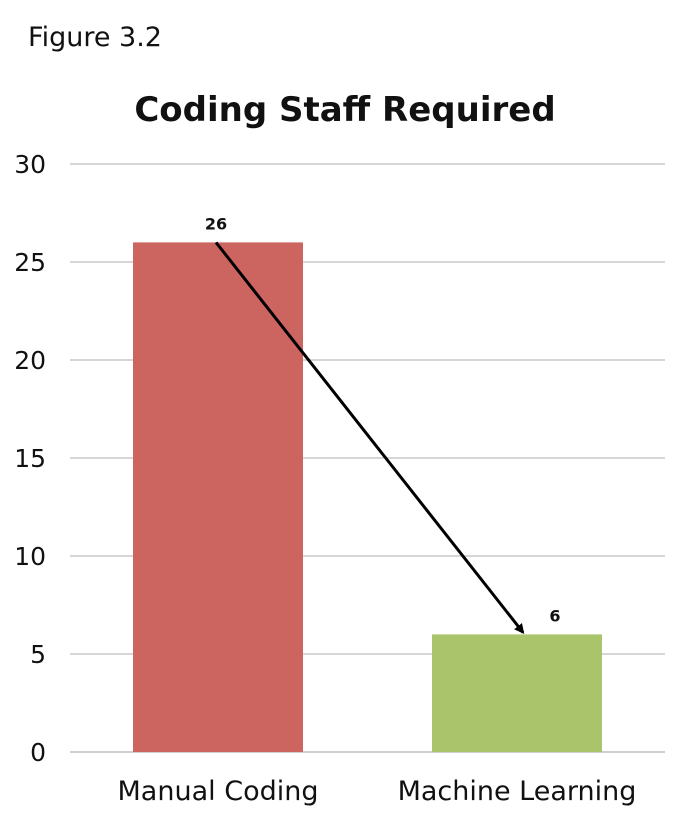 Image resolution: width=690 pixels, height=820 pixels. Describe the element at coordinates (377, 791) in the screenshot. I see `x-axis-categories: Manual Coding Machine Learning` at that location.